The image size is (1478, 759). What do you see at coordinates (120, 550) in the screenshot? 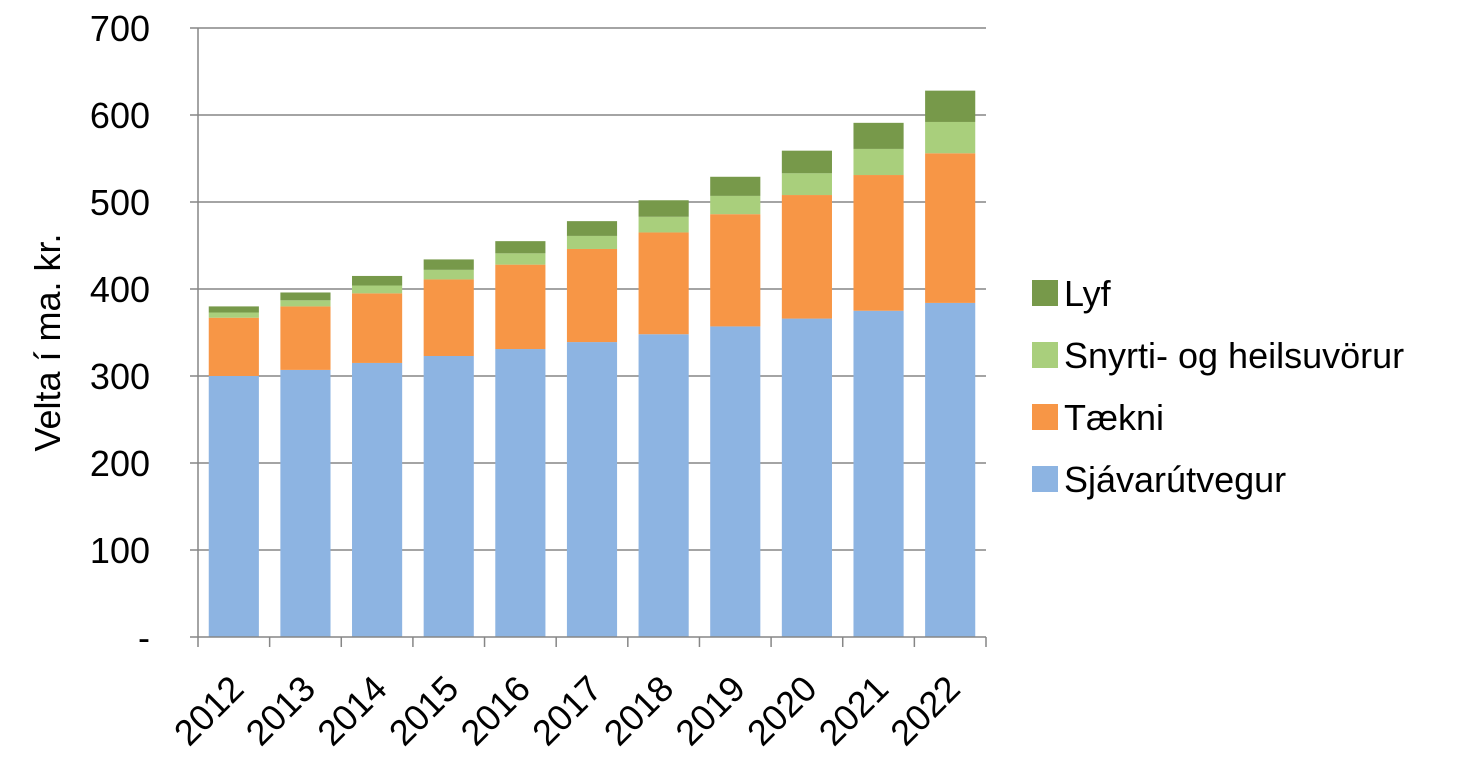
I see `y-tick-label: 100` at bounding box center [120, 550].